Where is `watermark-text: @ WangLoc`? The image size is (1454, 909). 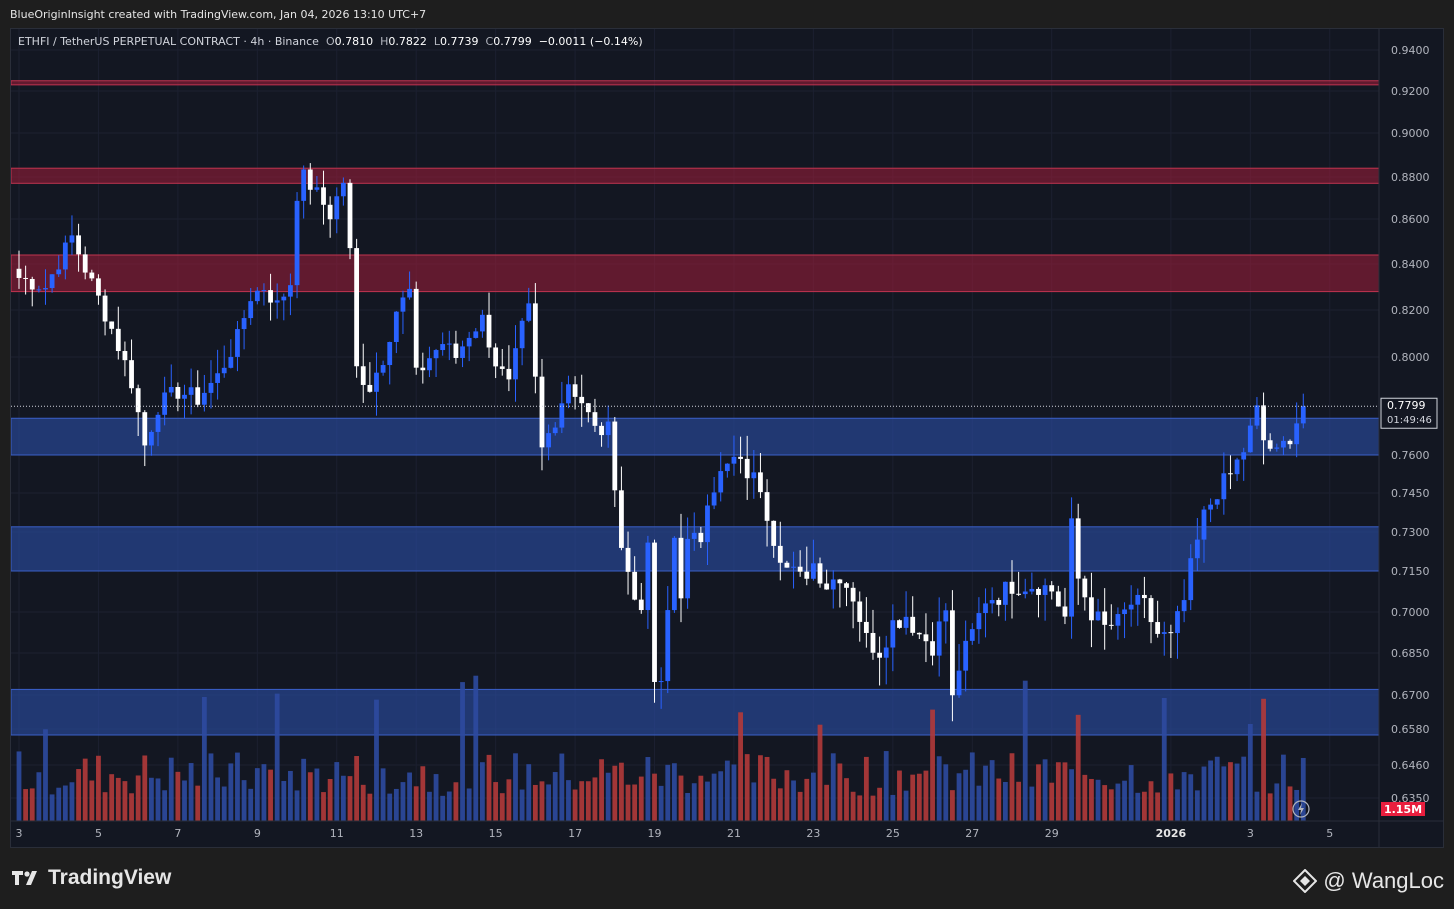 watermark-text: @ WangLoc is located at coordinates (1383, 880).